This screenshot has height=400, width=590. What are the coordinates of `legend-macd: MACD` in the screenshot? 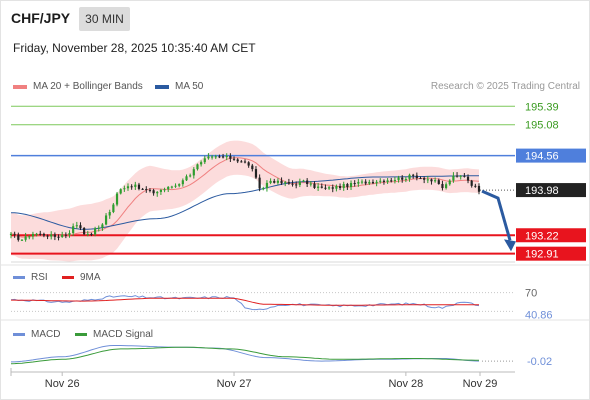 It's located at (36, 334).